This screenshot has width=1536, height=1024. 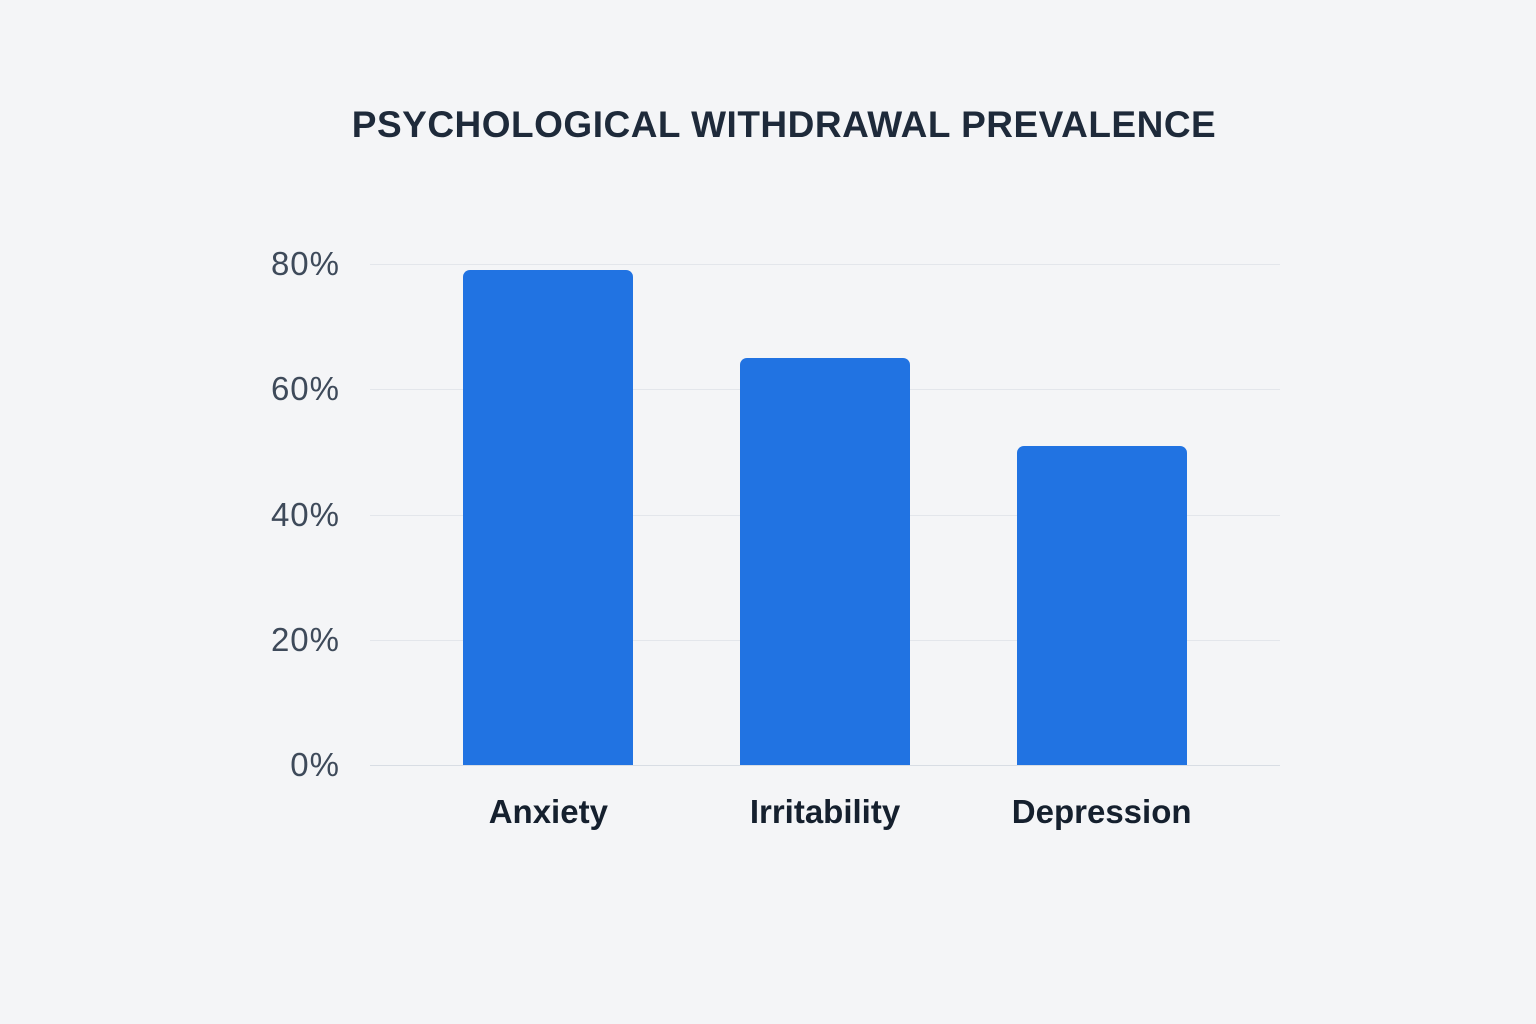 What do you see at coordinates (305, 263) in the screenshot?
I see `y-axis-tick-label: 80%` at bounding box center [305, 263].